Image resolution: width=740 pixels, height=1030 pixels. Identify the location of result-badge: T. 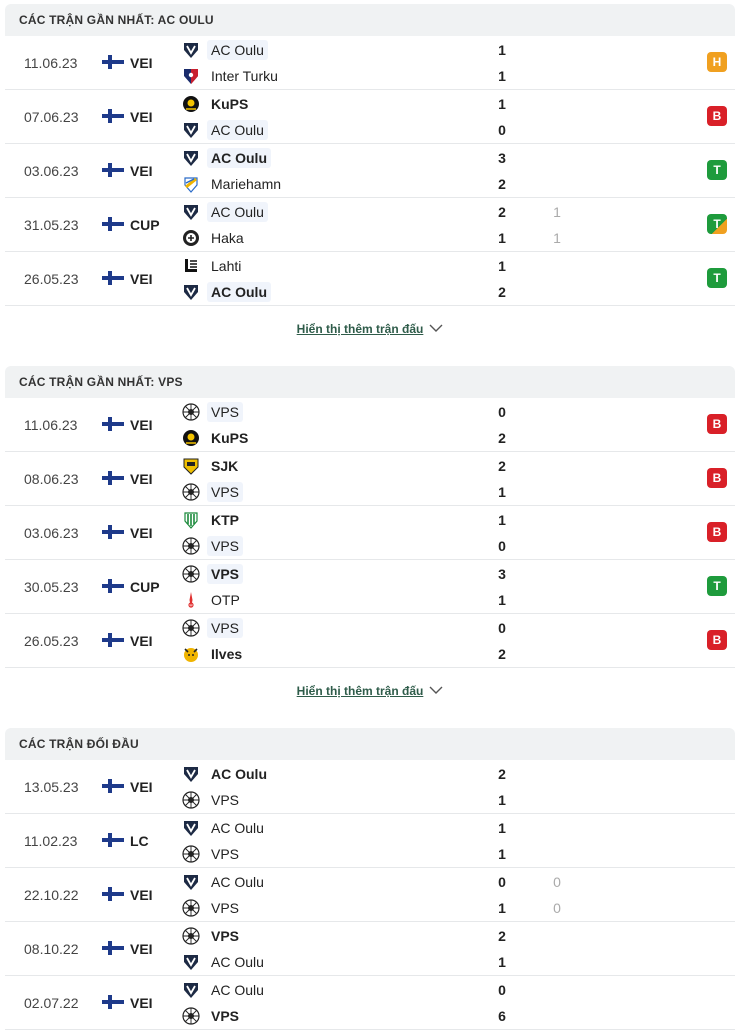
(717, 278).